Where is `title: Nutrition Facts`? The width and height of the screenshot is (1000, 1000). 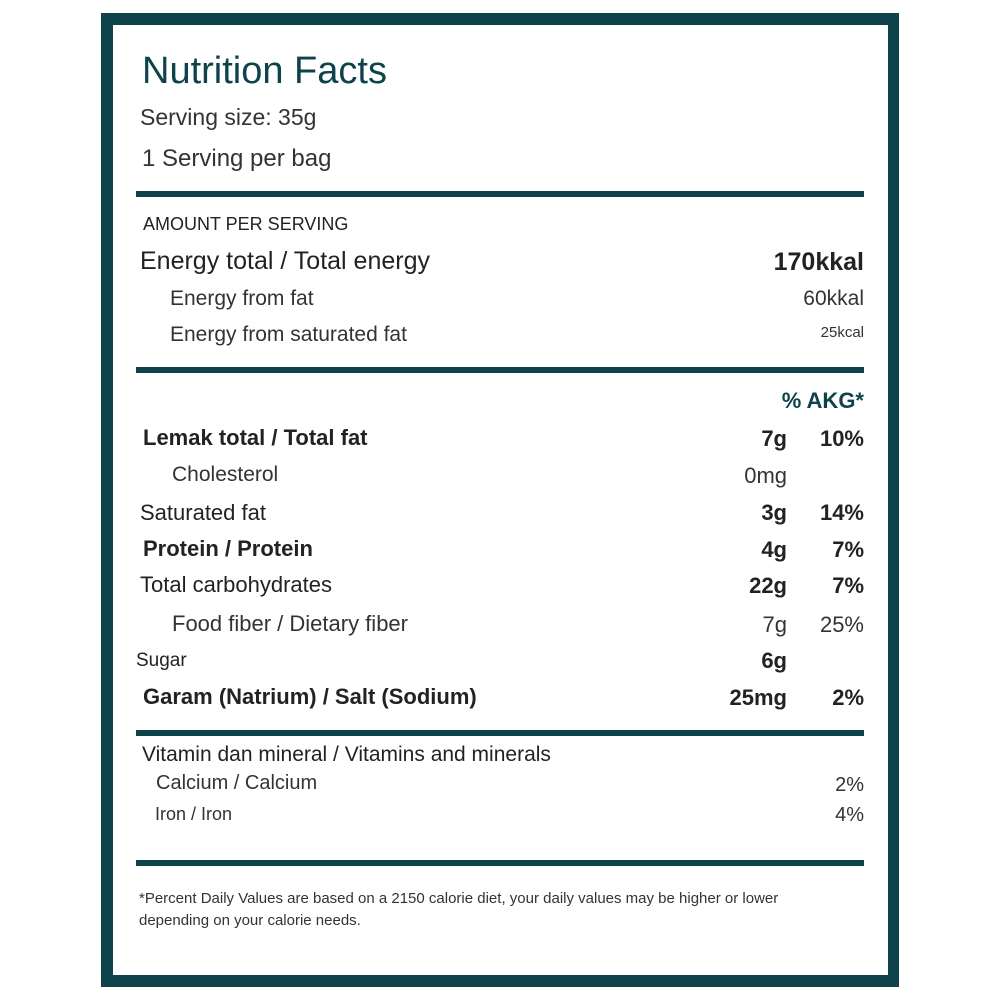
title: Nutrition Facts is located at coordinates (264, 71).